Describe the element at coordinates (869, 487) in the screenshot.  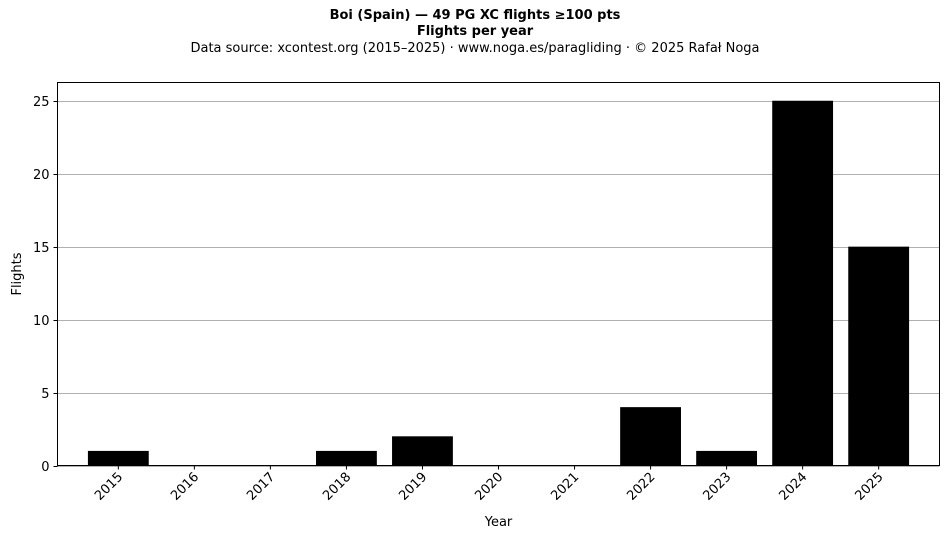
I see `x-tick-label: 2025` at that location.